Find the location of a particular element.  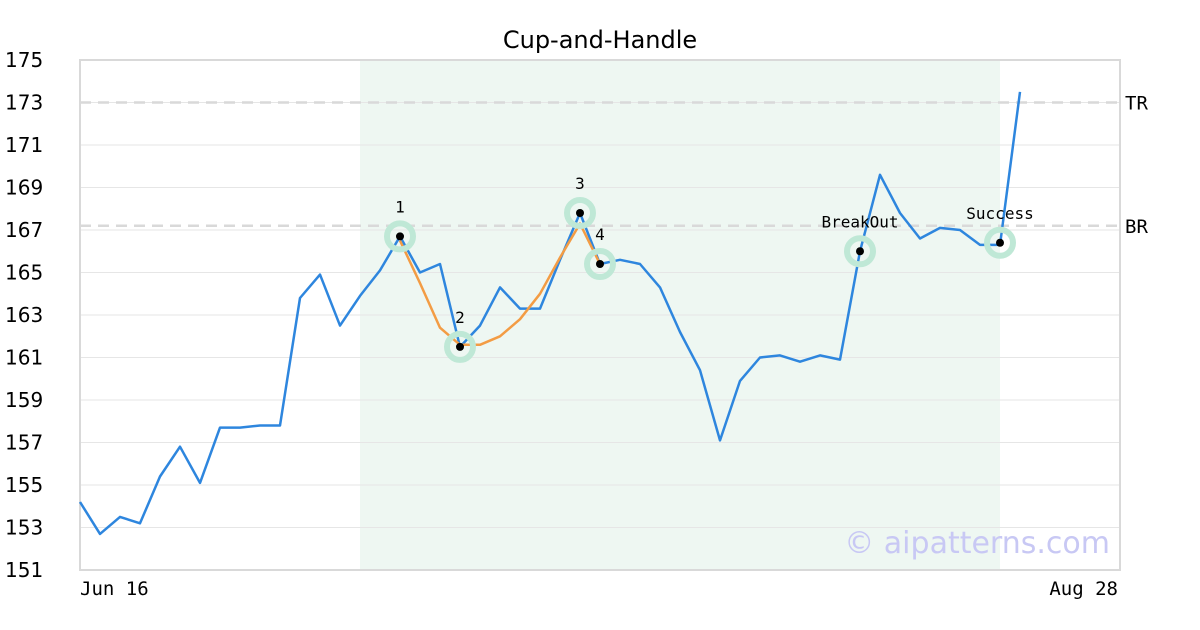

marker-label-breakout: BreakOut is located at coordinates (859, 221).